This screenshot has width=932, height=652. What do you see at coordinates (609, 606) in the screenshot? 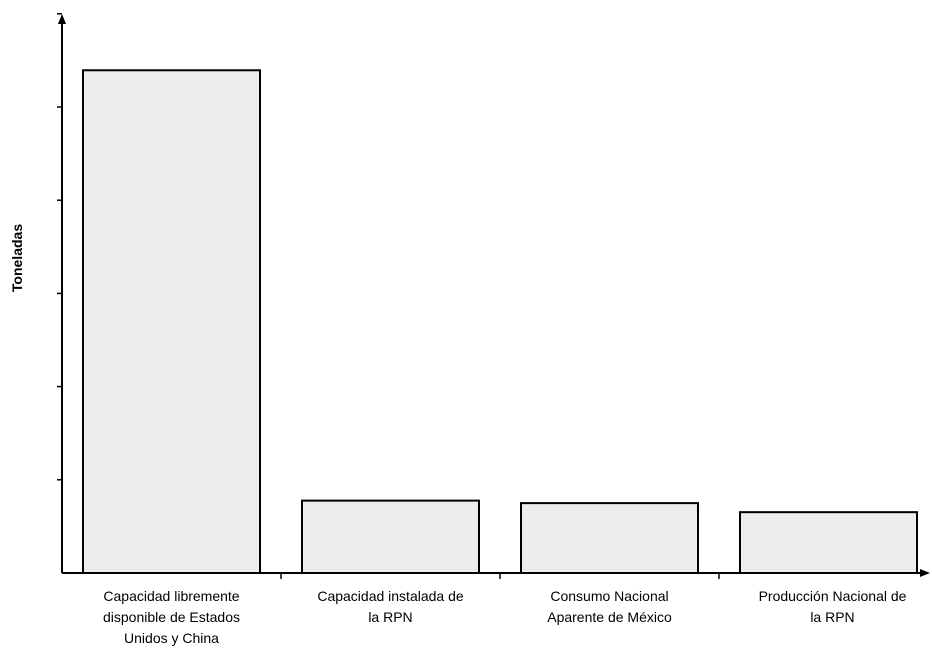
I see `category-label: Consumo Nacional Aparente de México` at bounding box center [609, 606].